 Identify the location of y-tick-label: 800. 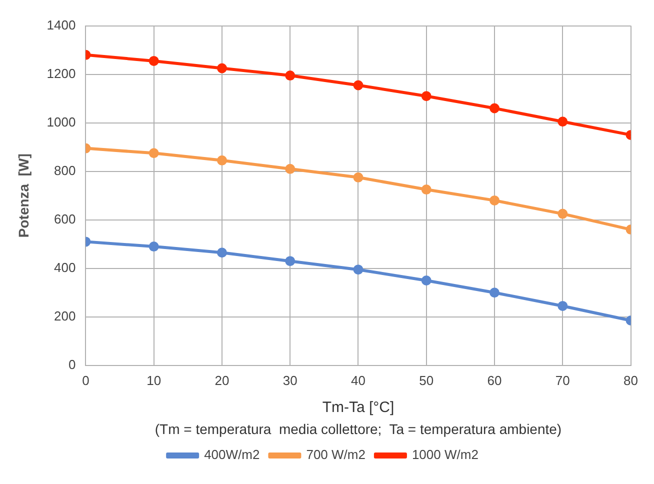
(65, 170).